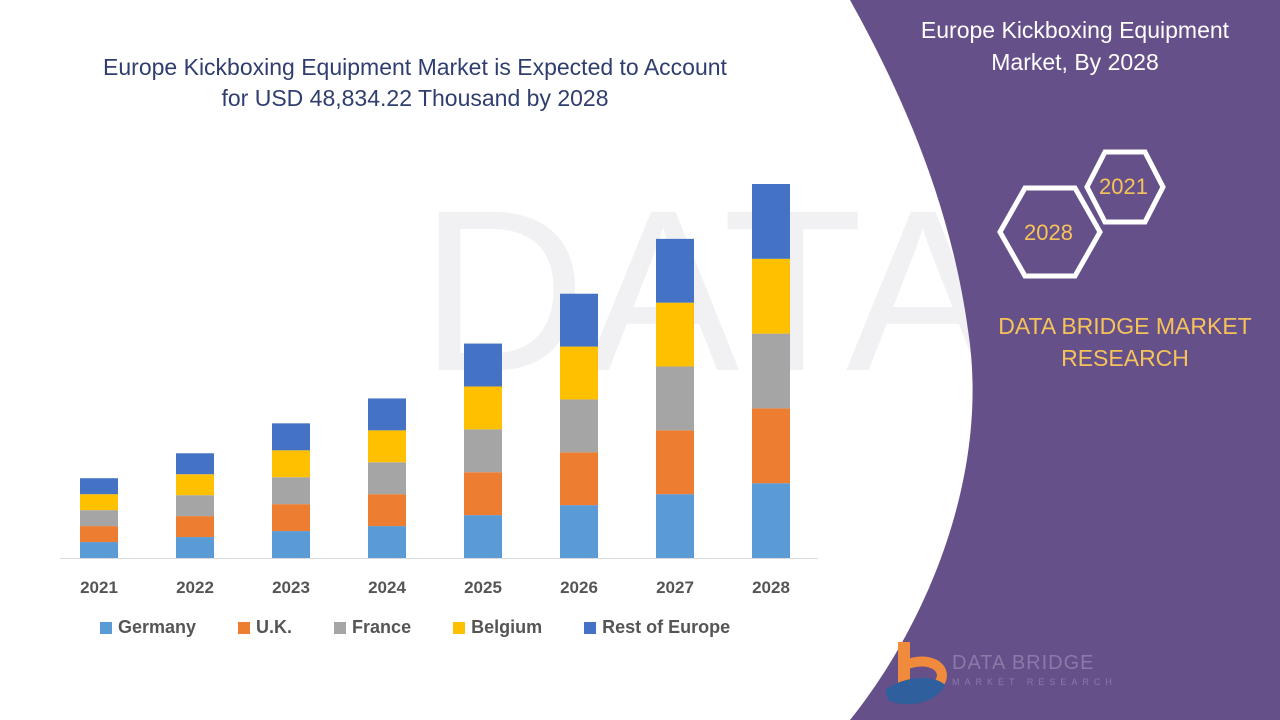  Describe the element at coordinates (157, 627) in the screenshot. I see `legend-label: Germany` at that location.